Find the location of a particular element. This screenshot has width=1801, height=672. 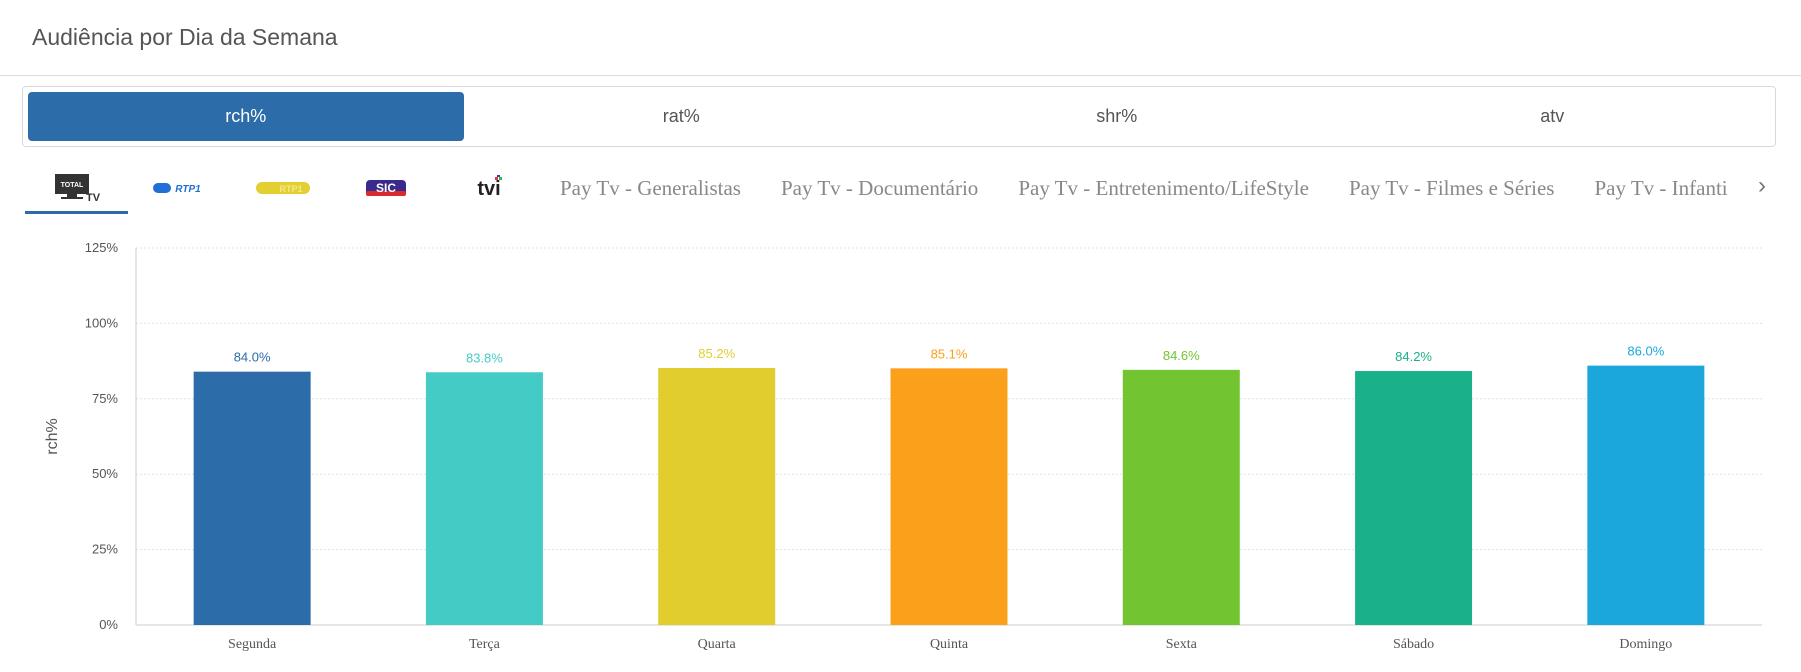

tab-pay-tv-generalistas: Pay Tv - Generalistas is located at coordinates (650, 187).